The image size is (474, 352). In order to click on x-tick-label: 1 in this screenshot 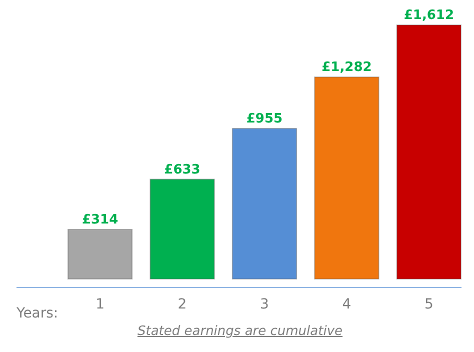, I will do `click(100, 304)`.